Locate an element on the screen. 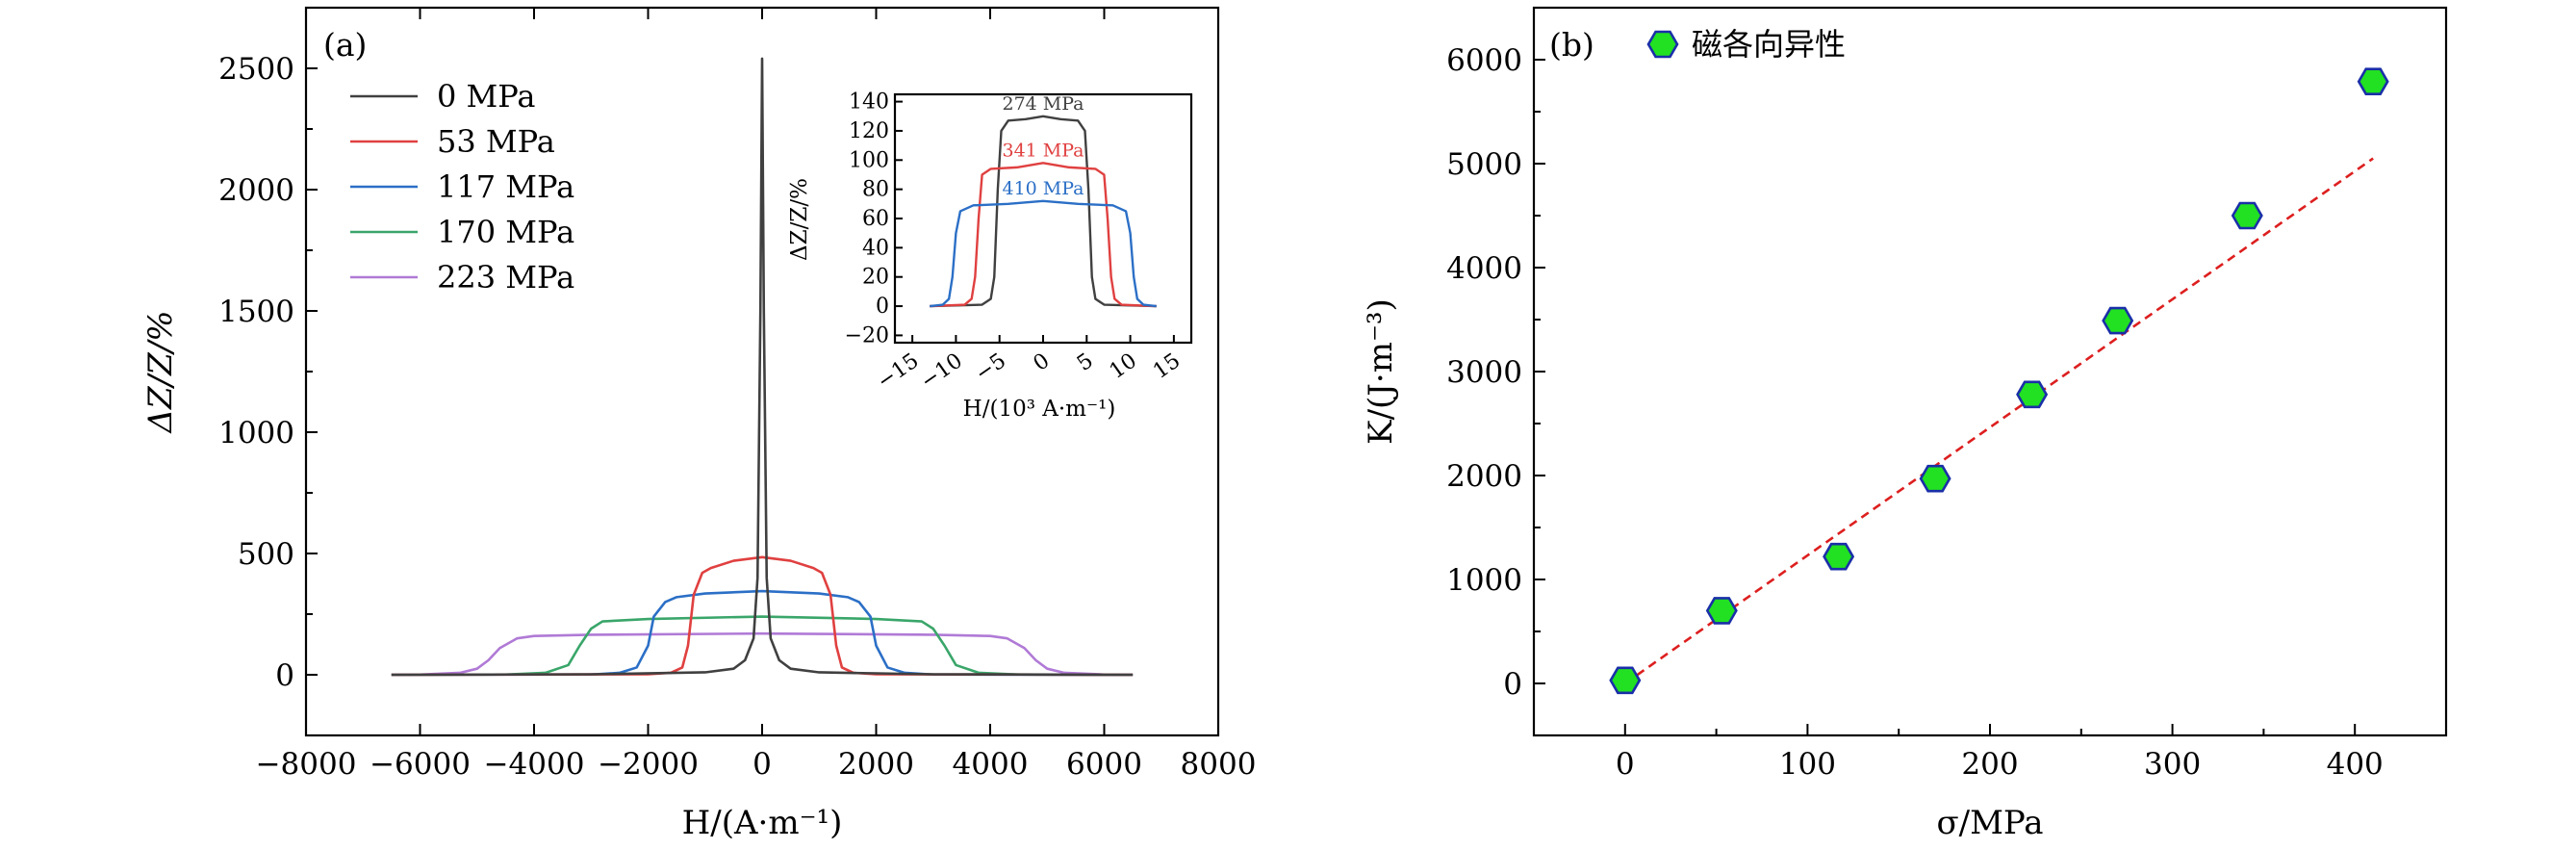 This screenshot has height=849, width=2576. panel-a-xtick-label: 4000 is located at coordinates (991, 764).